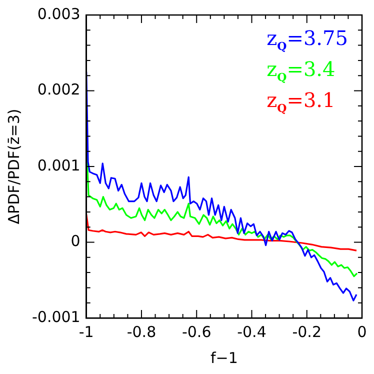  I want to click on y-axis-title: ΔPDF/PDF(z̄=3), so click(13, 166).